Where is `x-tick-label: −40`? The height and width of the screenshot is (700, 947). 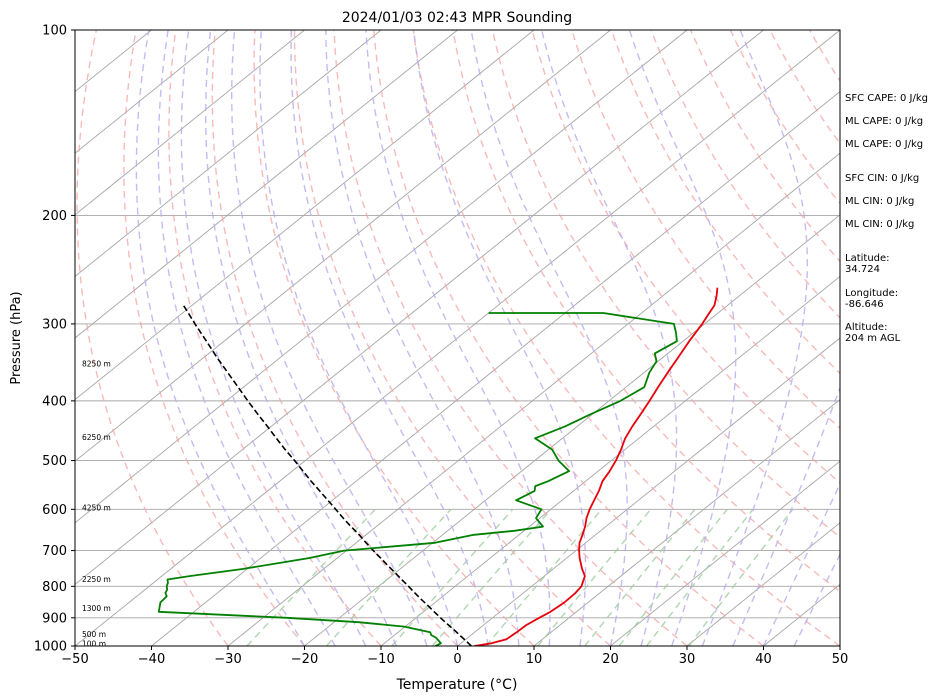
x-tick-label: −40 is located at coordinates (151, 659).